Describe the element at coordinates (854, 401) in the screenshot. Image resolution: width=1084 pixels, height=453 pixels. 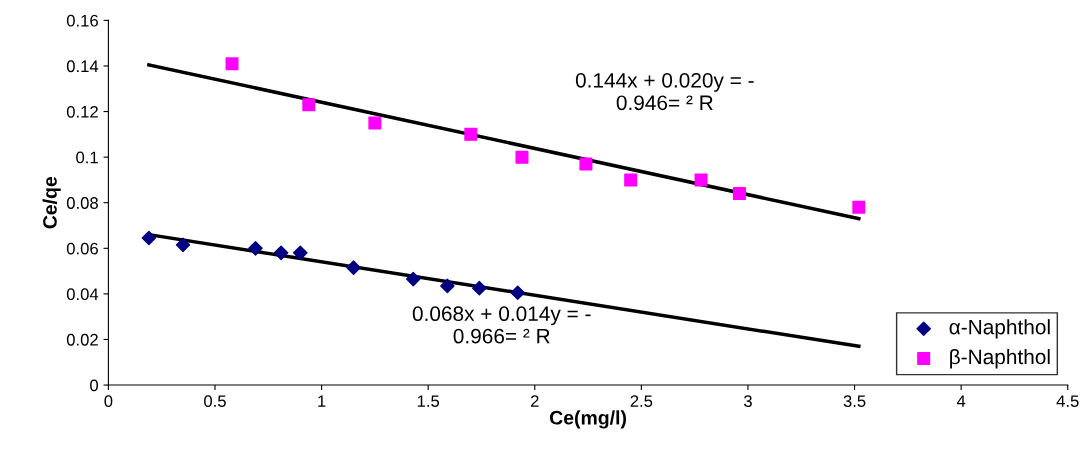
I see `x-tick-label: 3.5` at that location.